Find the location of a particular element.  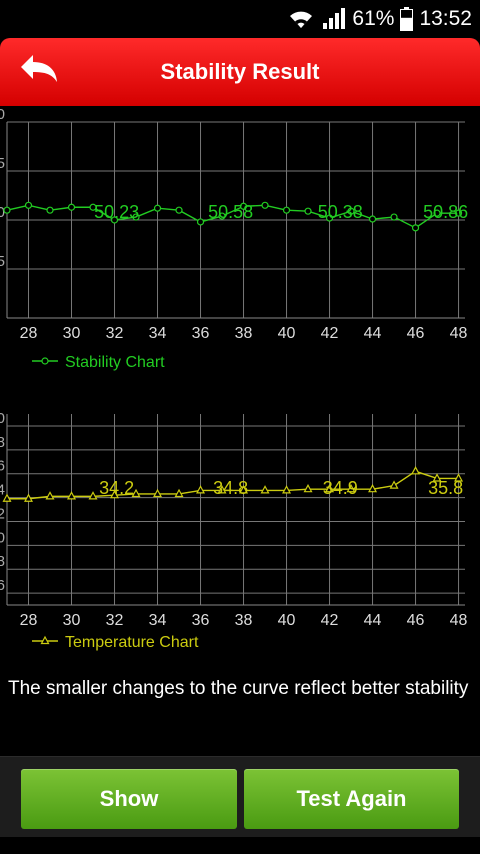

clock-time: 13:52 is located at coordinates (445, 18).